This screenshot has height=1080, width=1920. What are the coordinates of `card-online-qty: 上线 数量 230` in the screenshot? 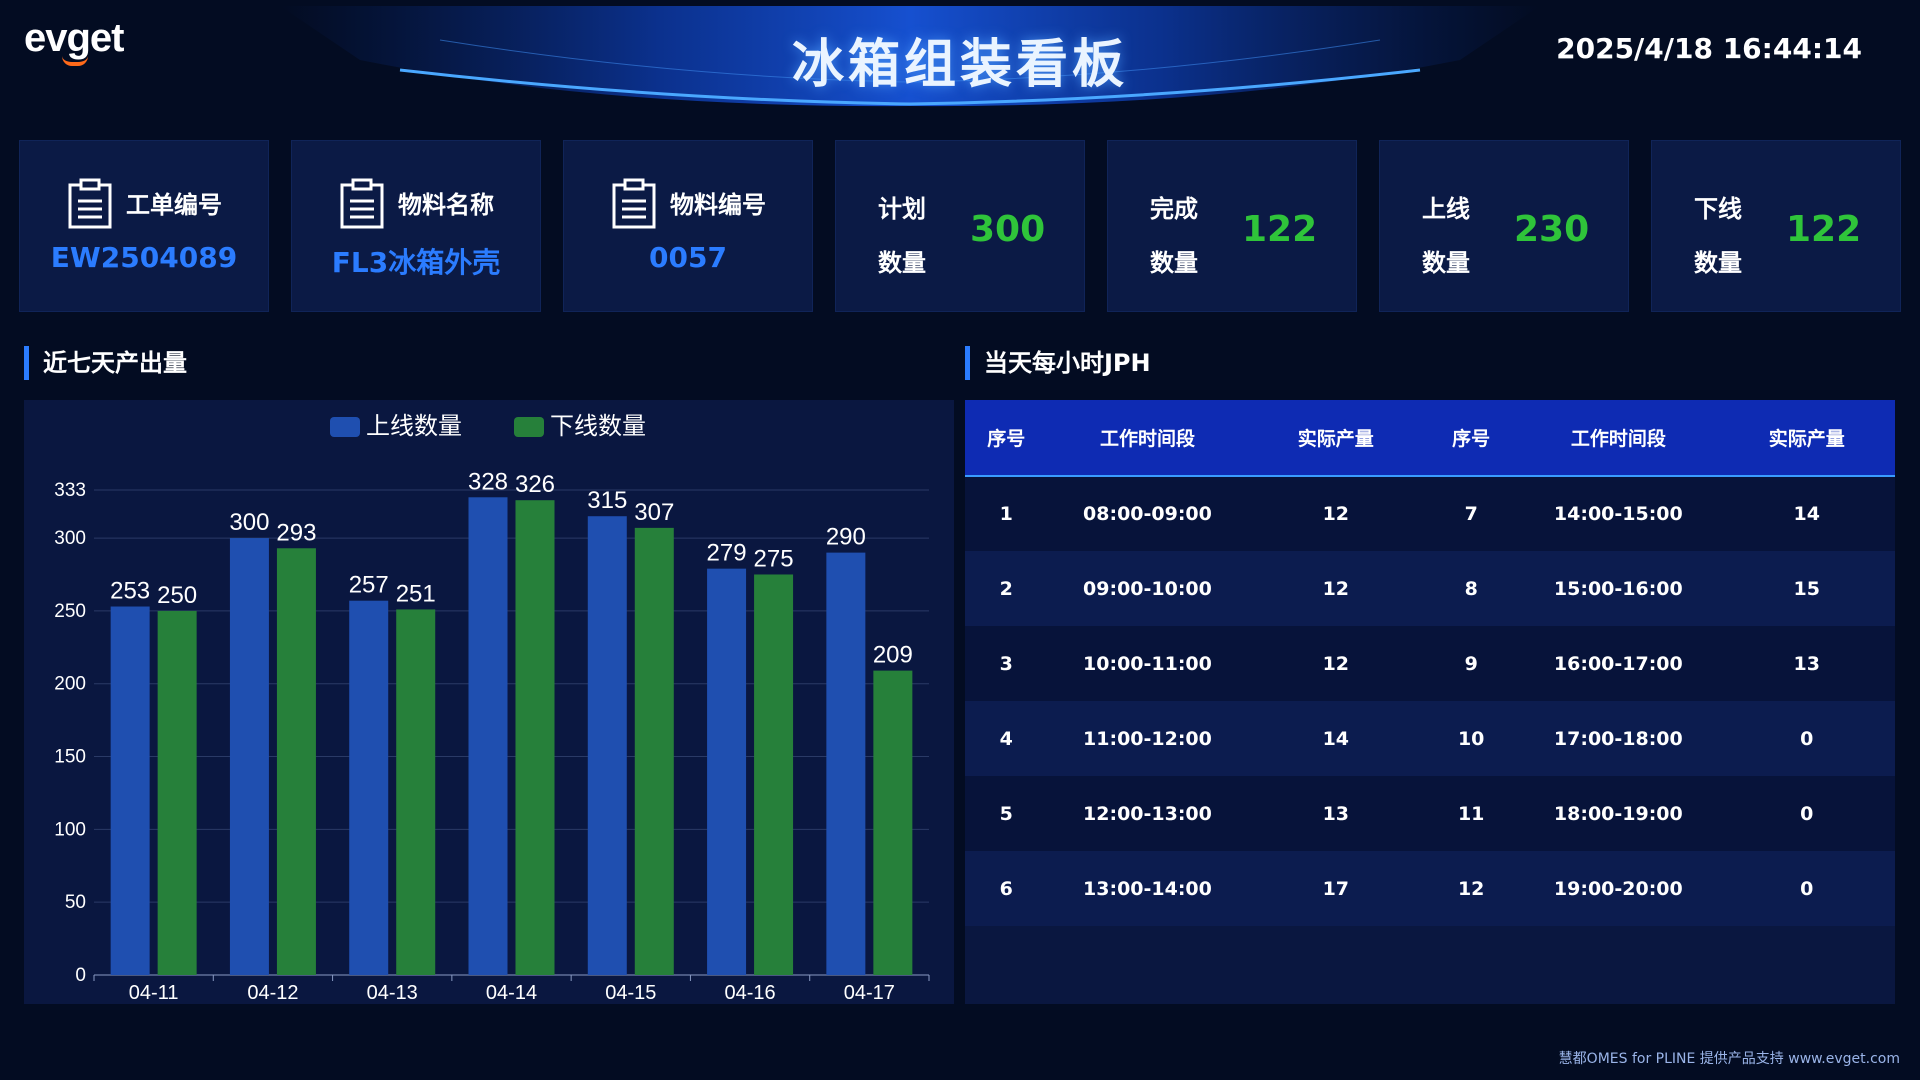 It's located at (1504, 226).